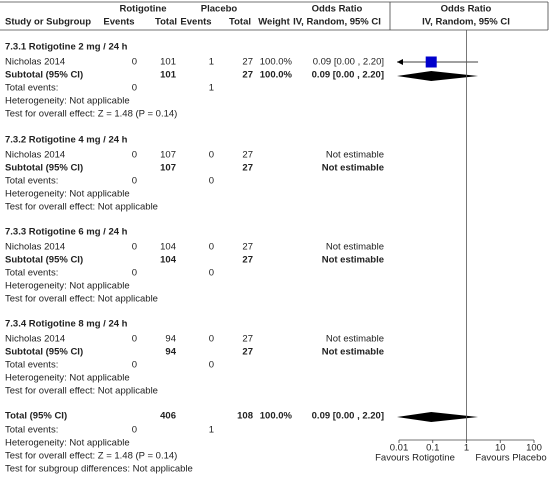  Describe the element at coordinates (168, 416) in the screenshot. I see `cell-total-r: 406` at that location.